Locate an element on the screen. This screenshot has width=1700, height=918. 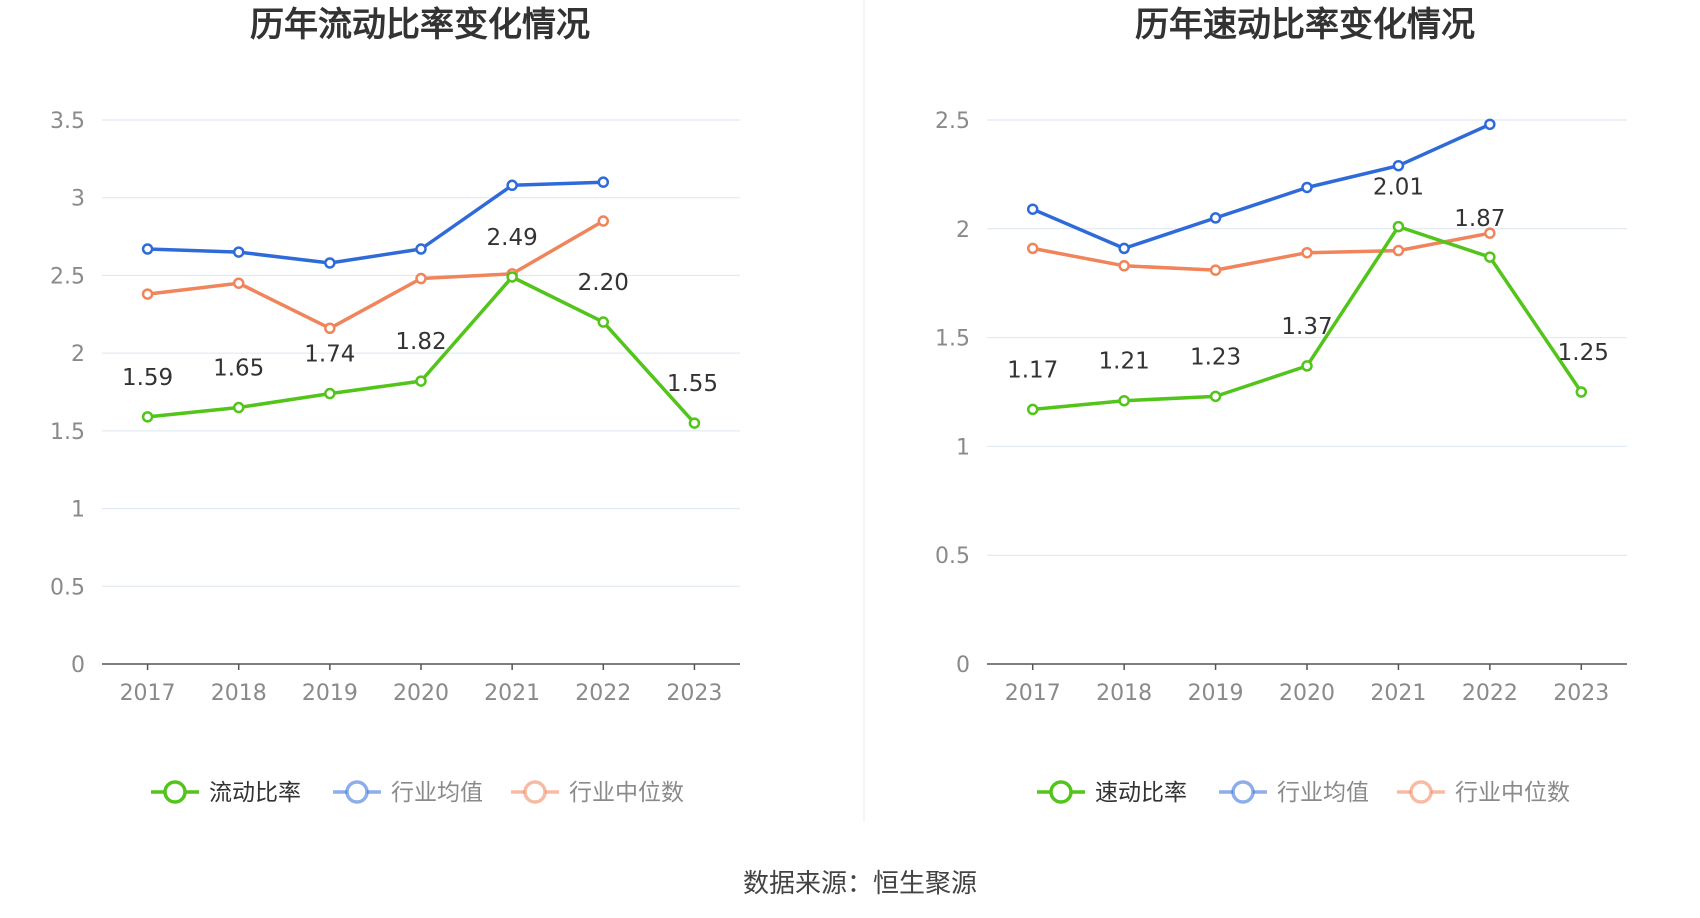
legend-label: 流动比率 is located at coordinates (255, 793).